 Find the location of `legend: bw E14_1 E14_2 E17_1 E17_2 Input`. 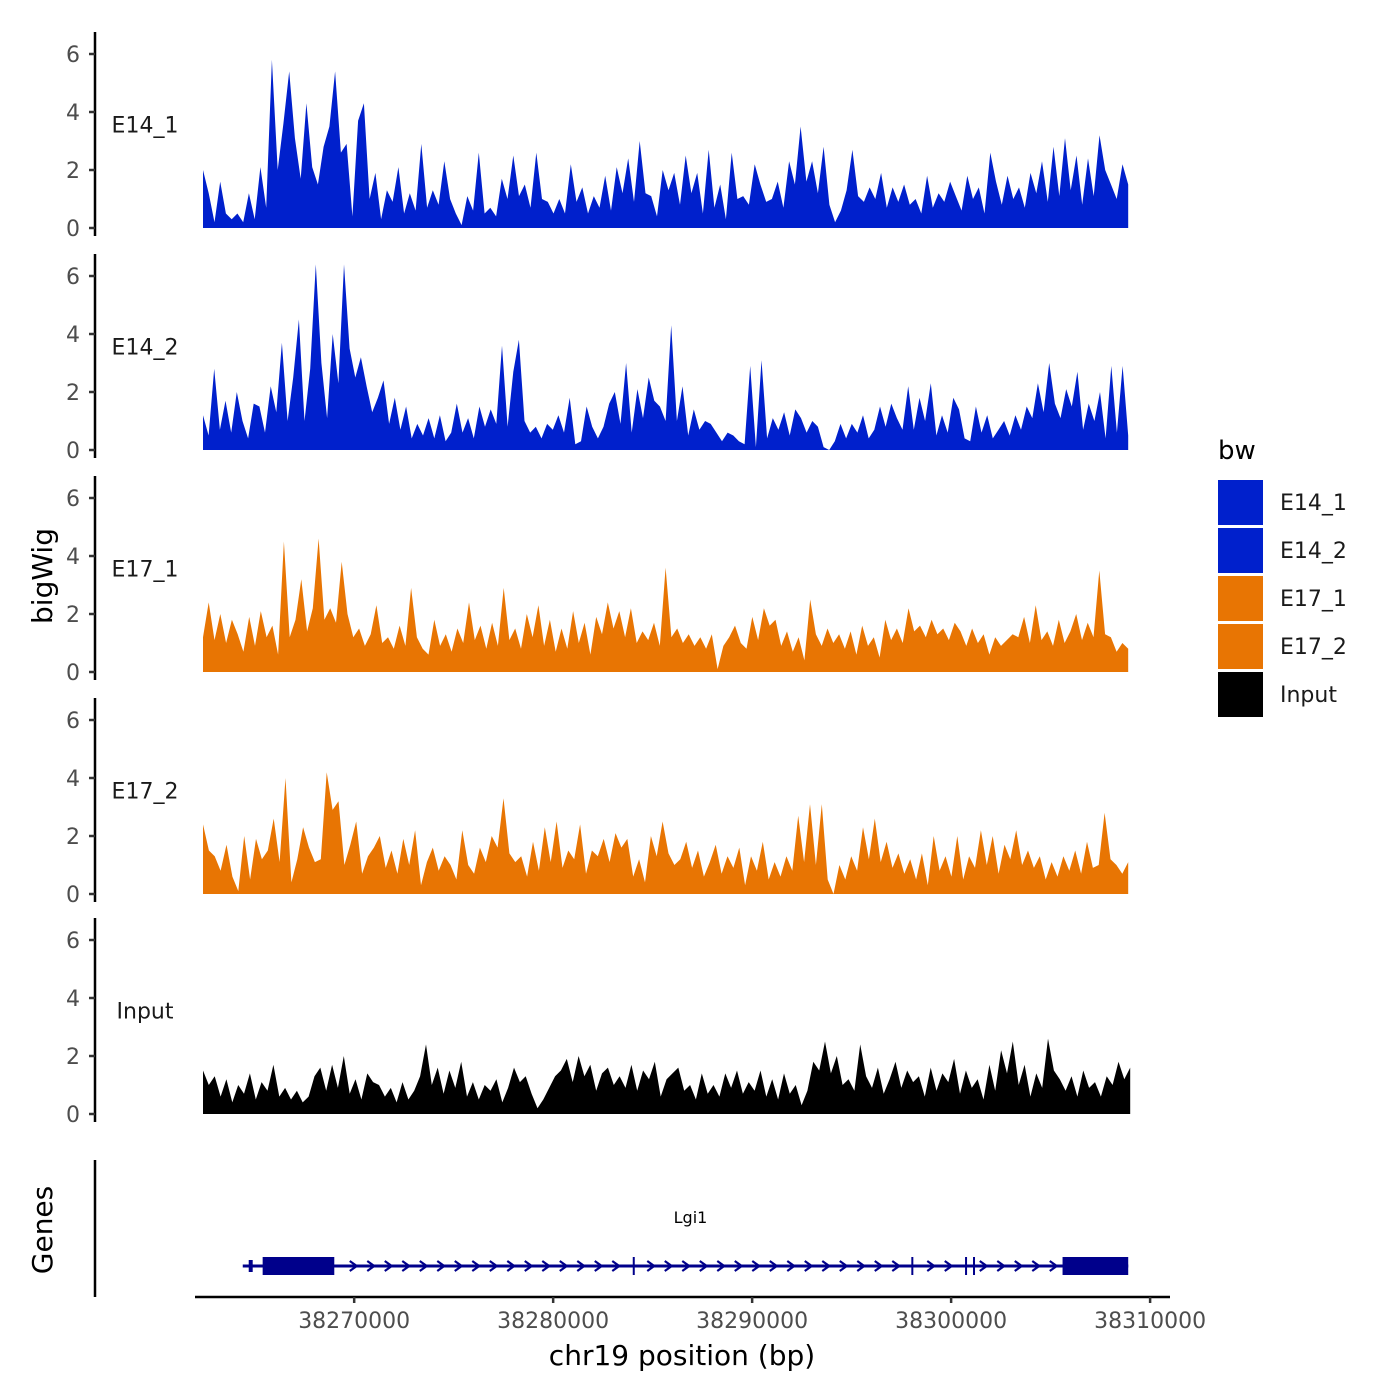

legend: bw E14_1 E14_2 E17_1 E17_2 Input is located at coordinates (1282, 576).